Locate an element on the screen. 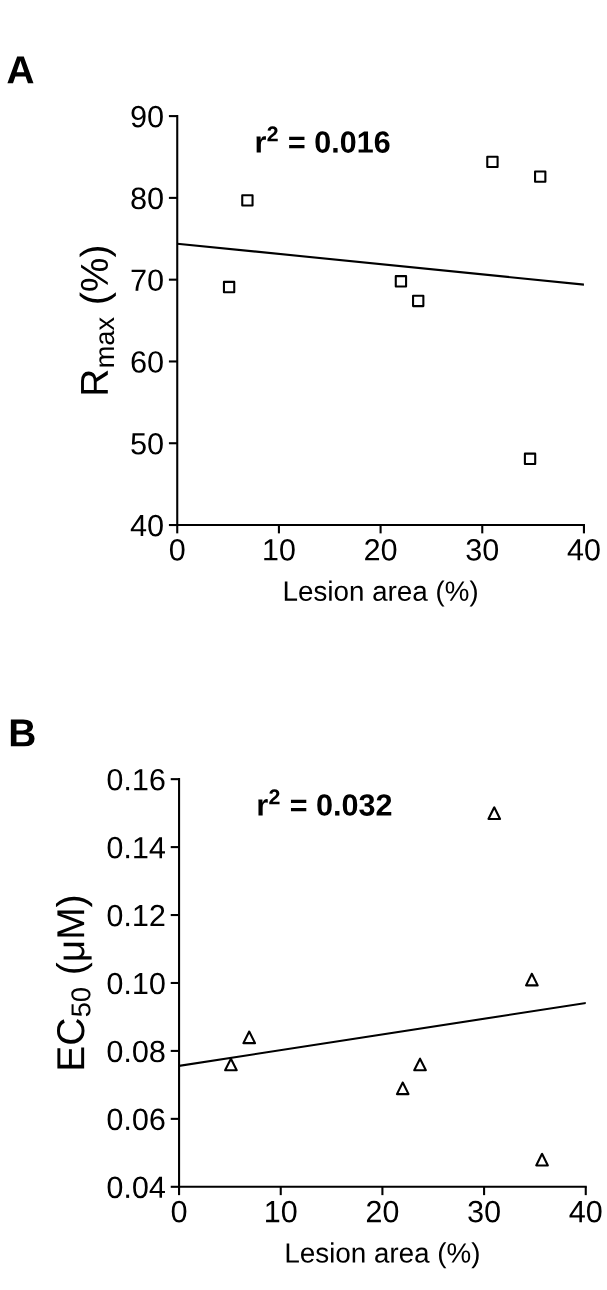 This screenshot has width=607, height=1290. y-tick-label: 80 is located at coordinates (147, 198).